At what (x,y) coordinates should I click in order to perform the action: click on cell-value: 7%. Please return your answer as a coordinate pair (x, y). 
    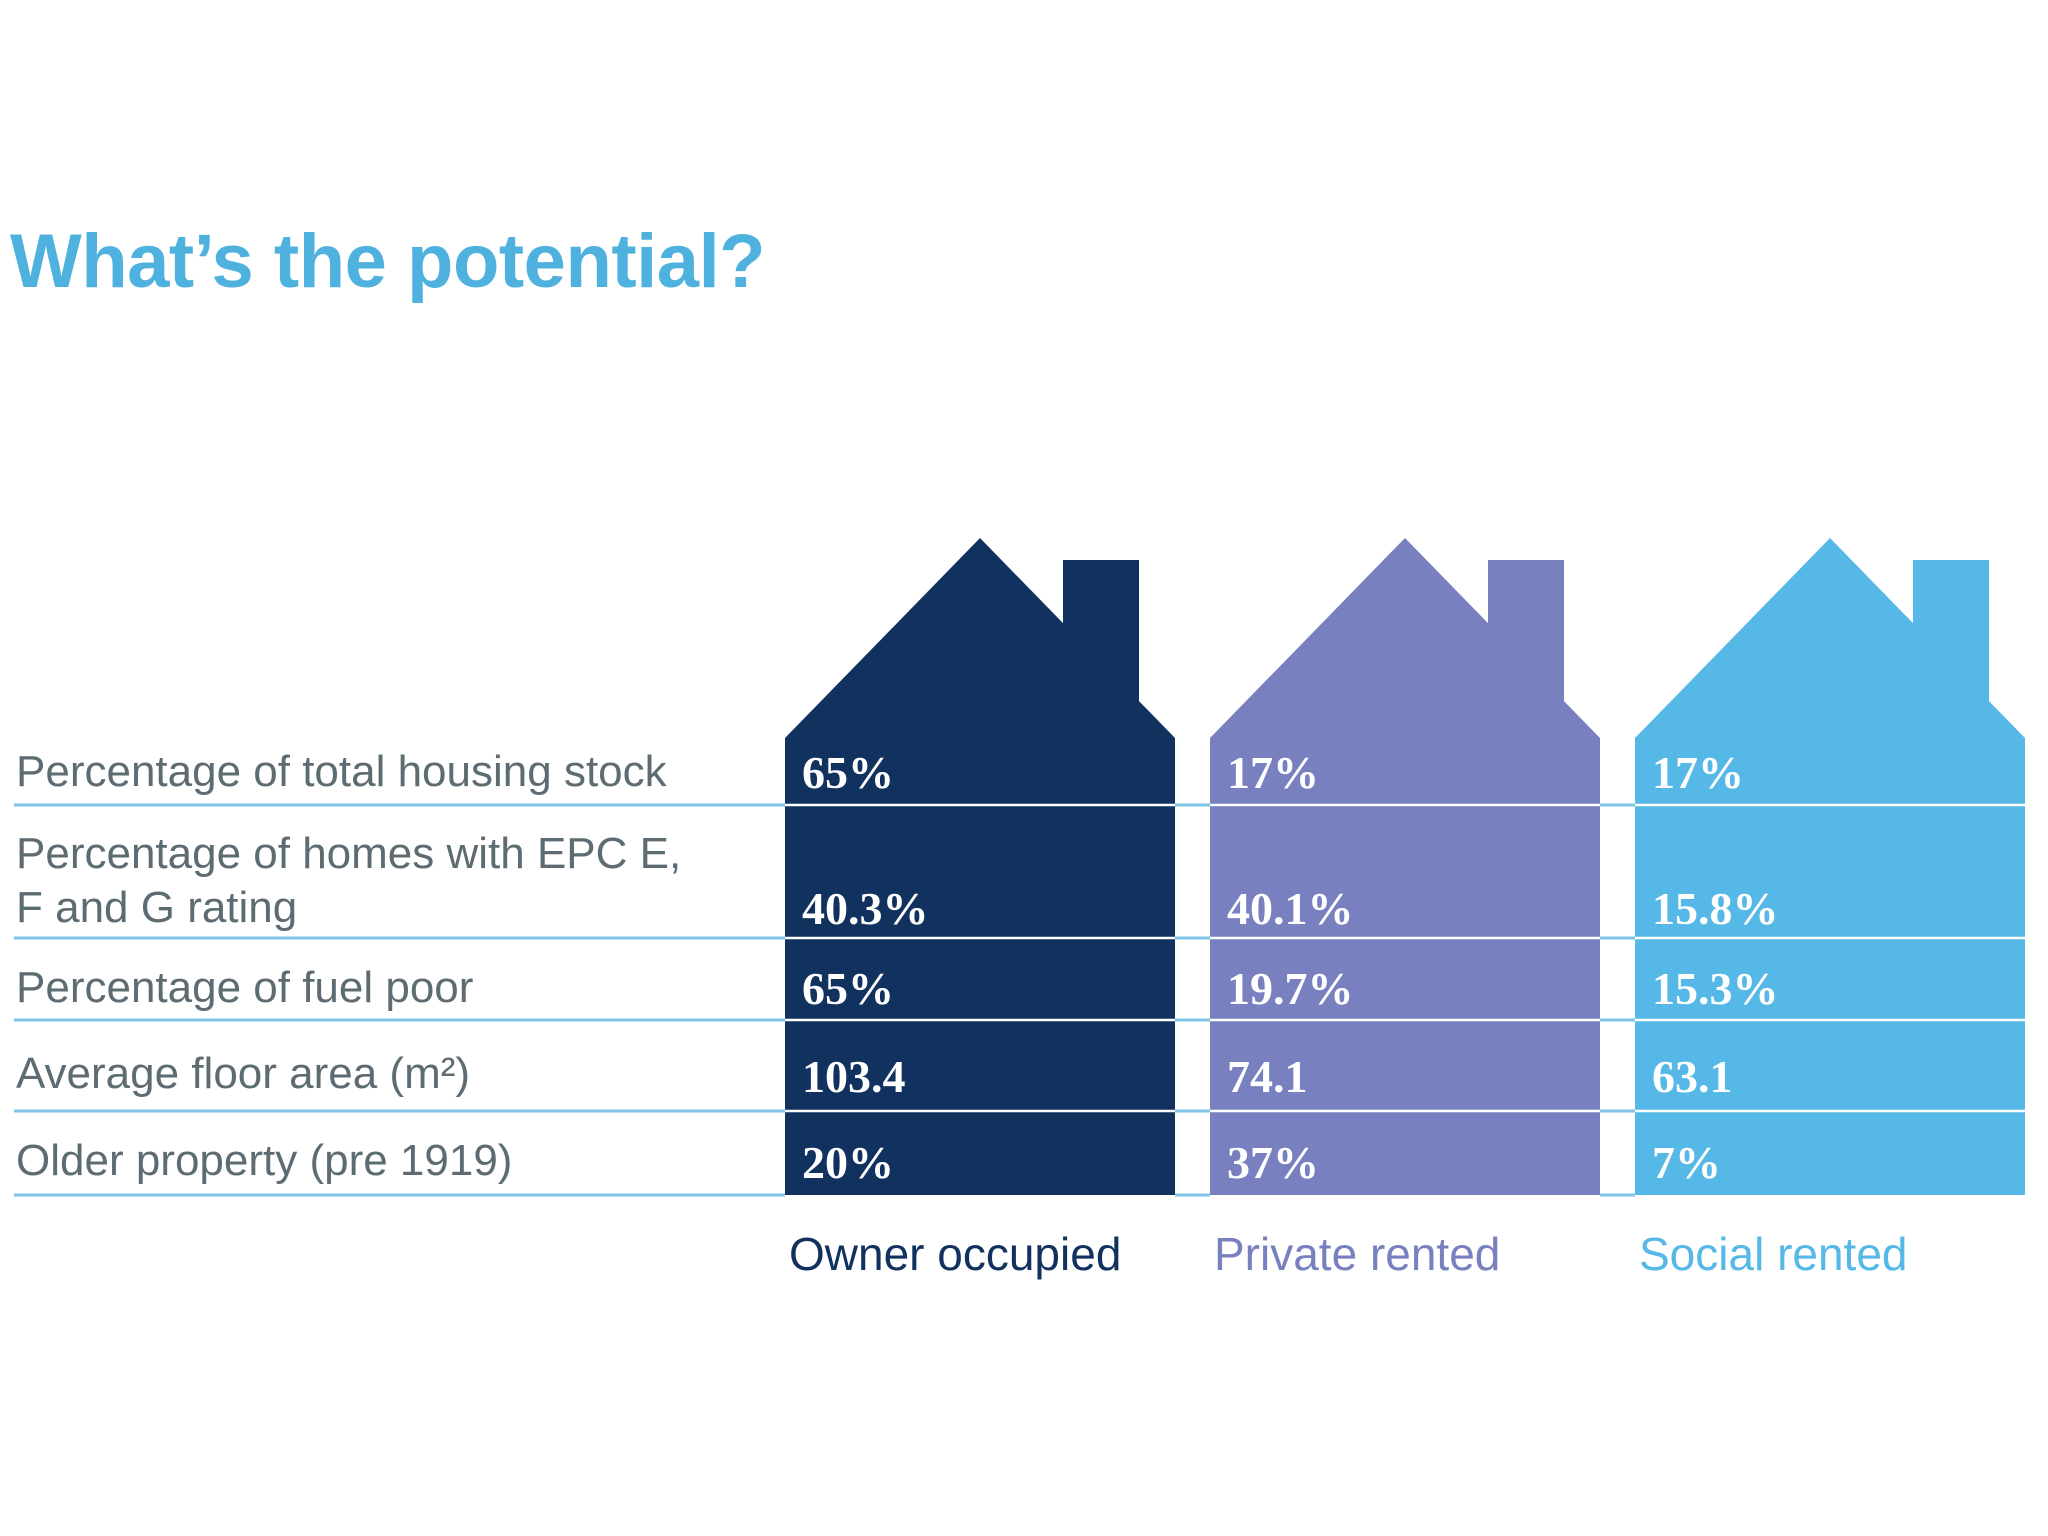
    Looking at the image, I should click on (1686, 1162).